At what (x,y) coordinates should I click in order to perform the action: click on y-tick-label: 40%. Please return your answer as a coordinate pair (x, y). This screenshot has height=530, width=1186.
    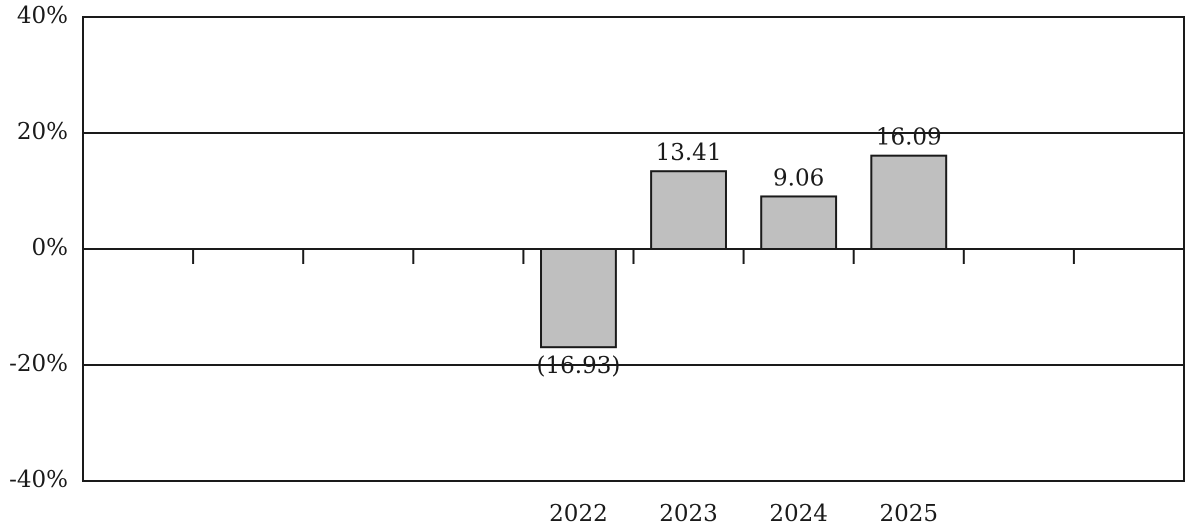
    Looking at the image, I should click on (42, 16).